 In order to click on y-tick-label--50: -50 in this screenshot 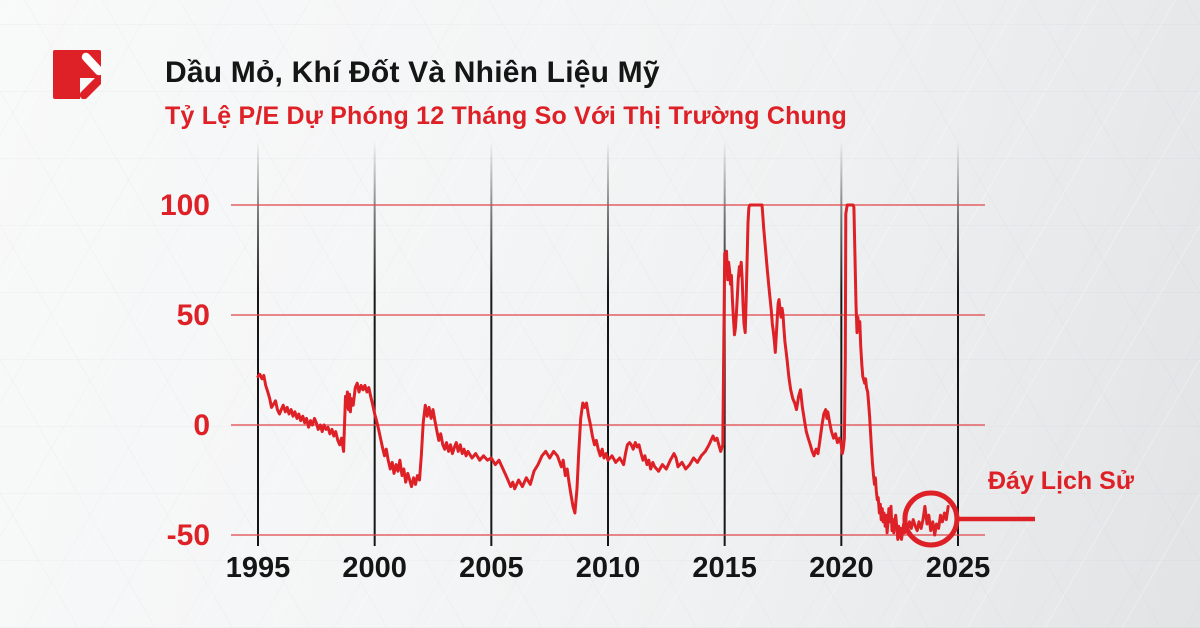, I will do `click(188, 535)`.